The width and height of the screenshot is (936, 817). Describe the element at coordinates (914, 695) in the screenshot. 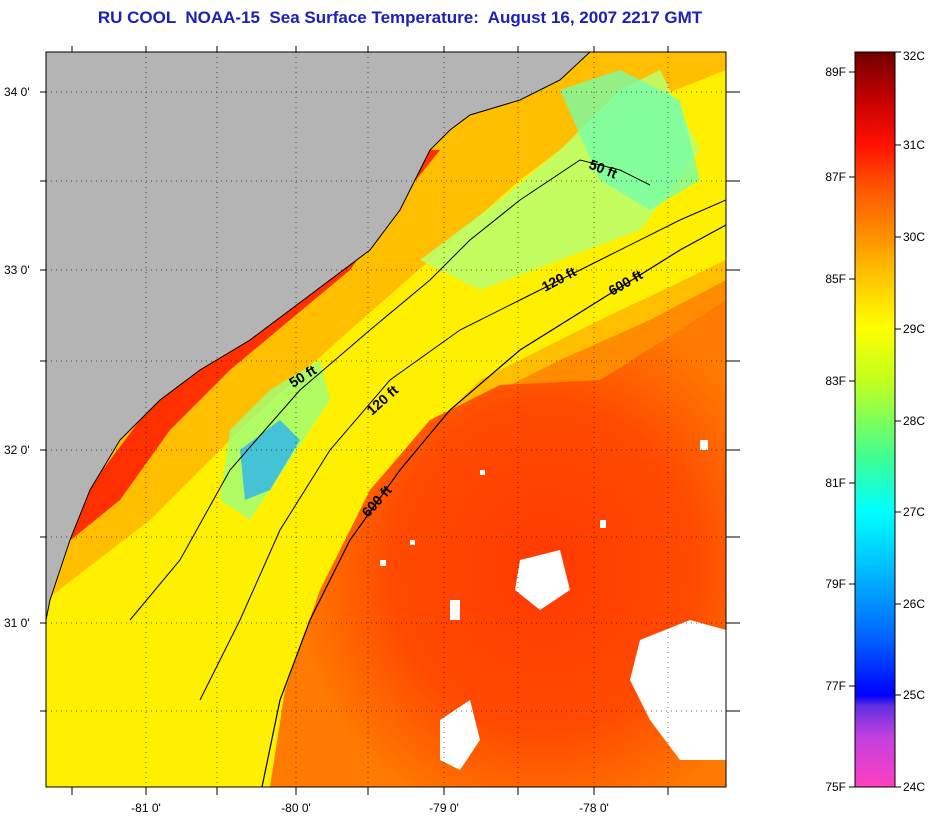

I see `cbar-c-25: 25C` at that location.